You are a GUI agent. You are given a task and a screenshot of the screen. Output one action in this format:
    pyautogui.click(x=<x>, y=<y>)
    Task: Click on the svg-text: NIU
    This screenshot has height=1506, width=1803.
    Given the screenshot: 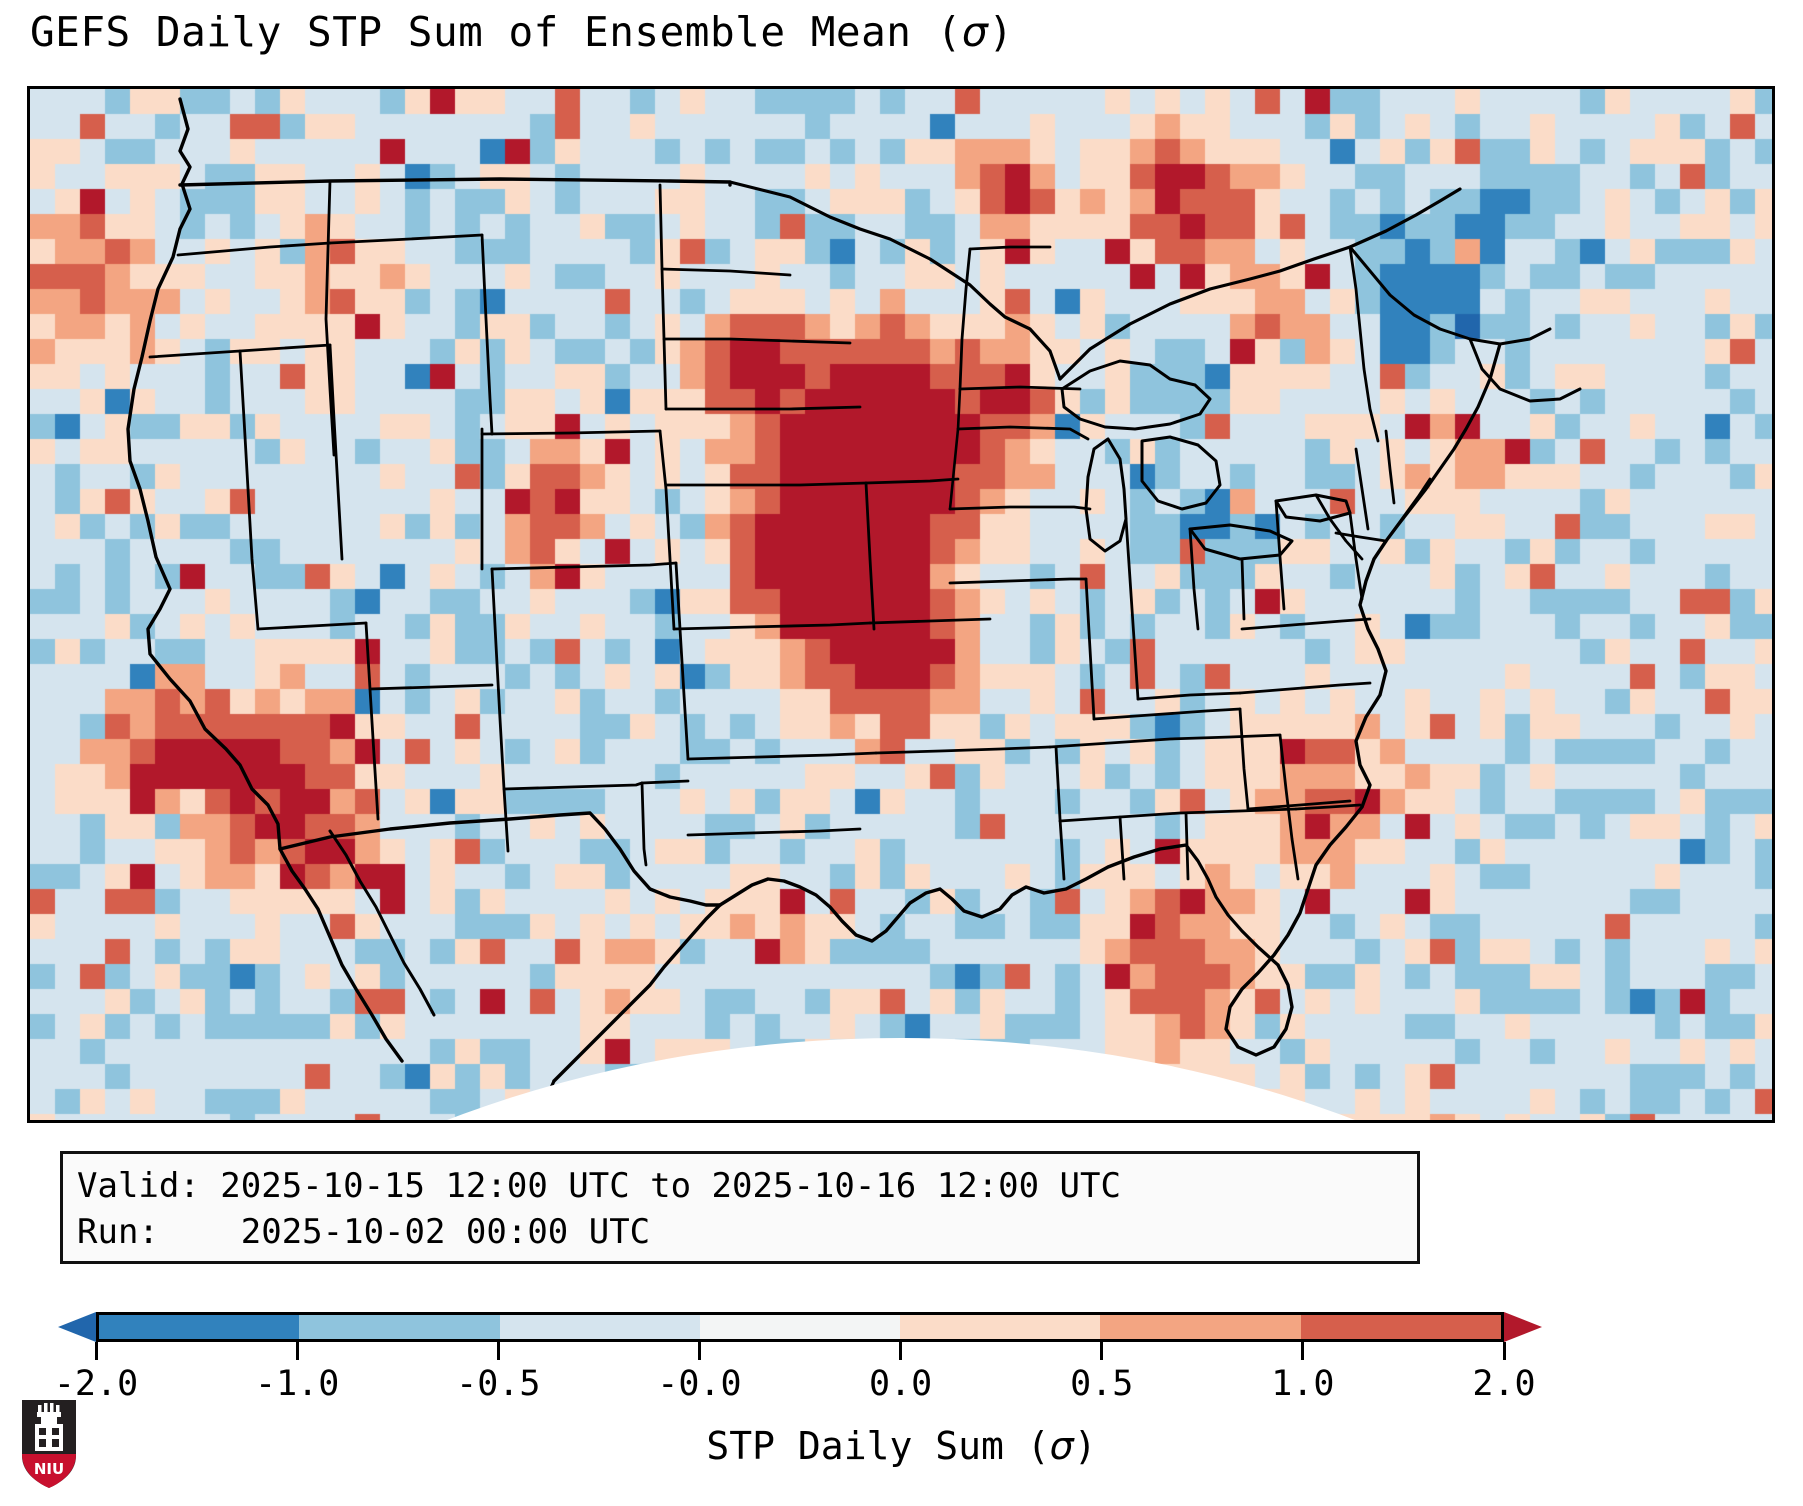 What is the action you would take?
    pyautogui.click(x=49, y=1469)
    